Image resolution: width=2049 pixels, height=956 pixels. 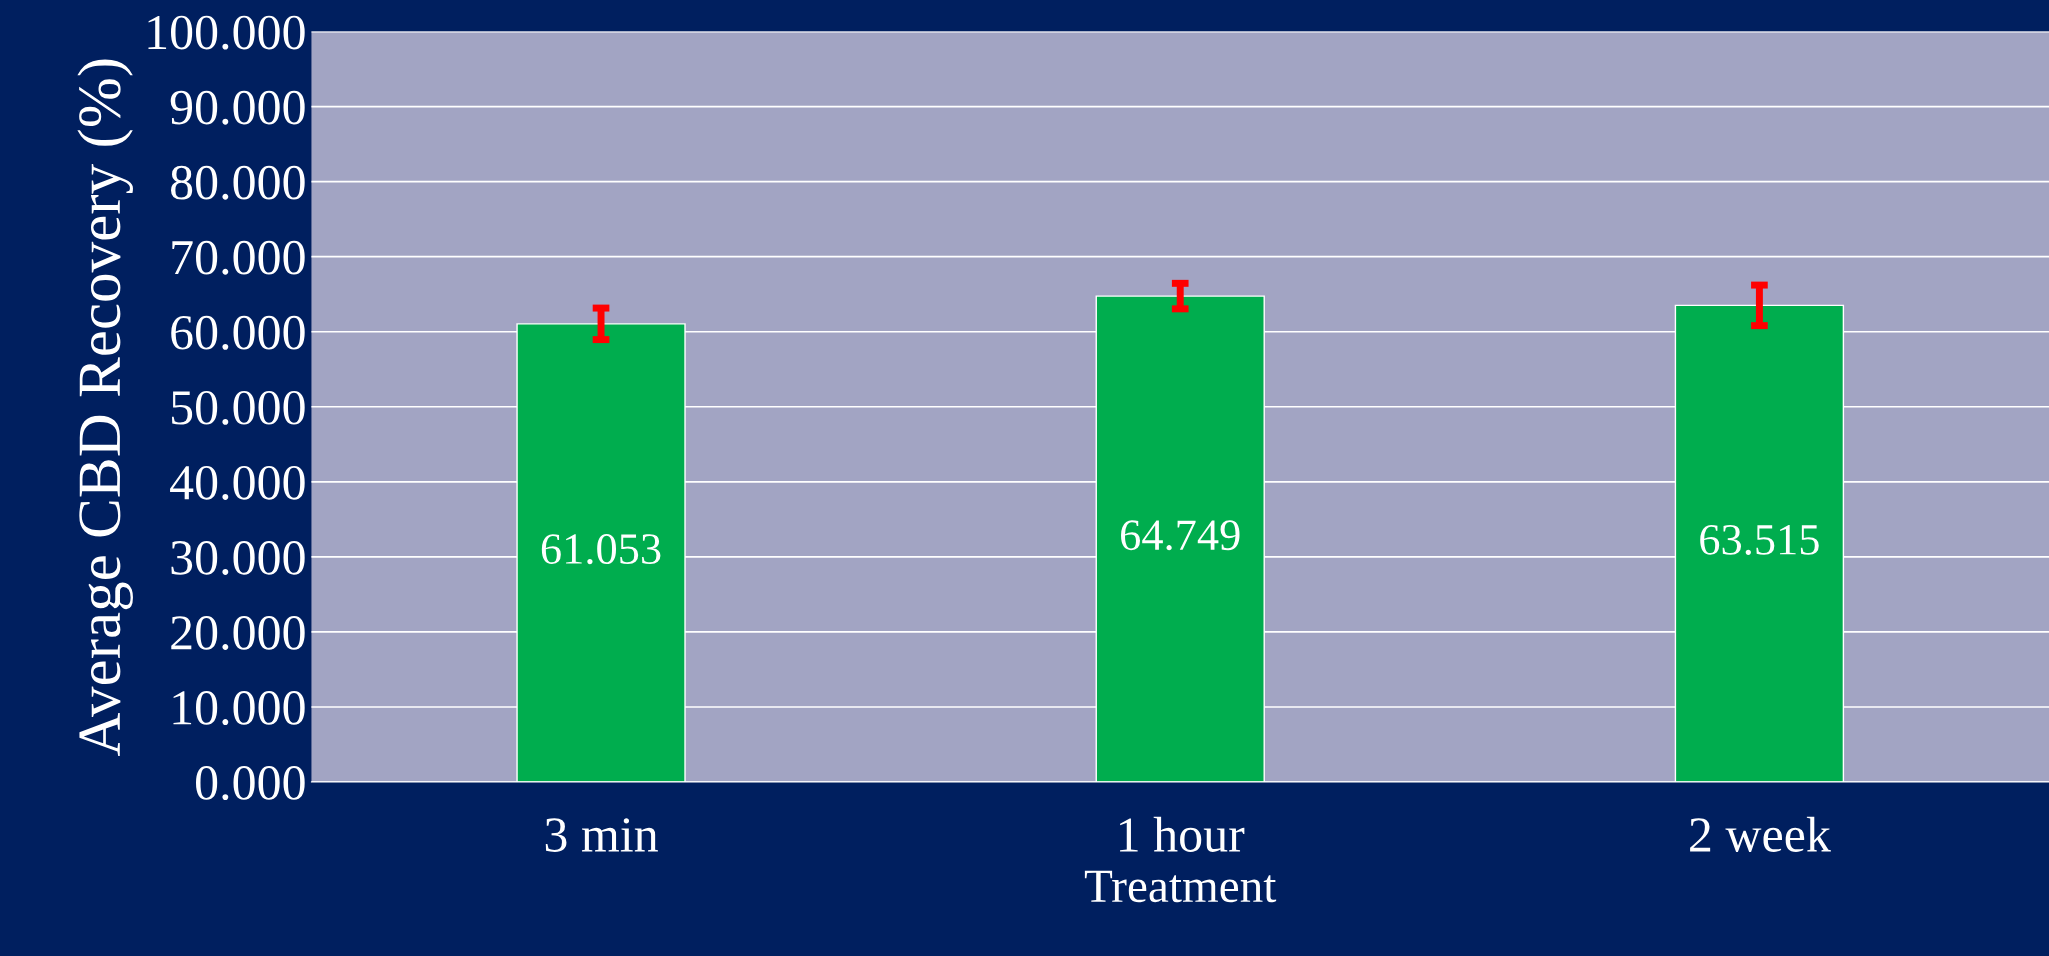 I want to click on data-label: 61.053, so click(x=601, y=549).